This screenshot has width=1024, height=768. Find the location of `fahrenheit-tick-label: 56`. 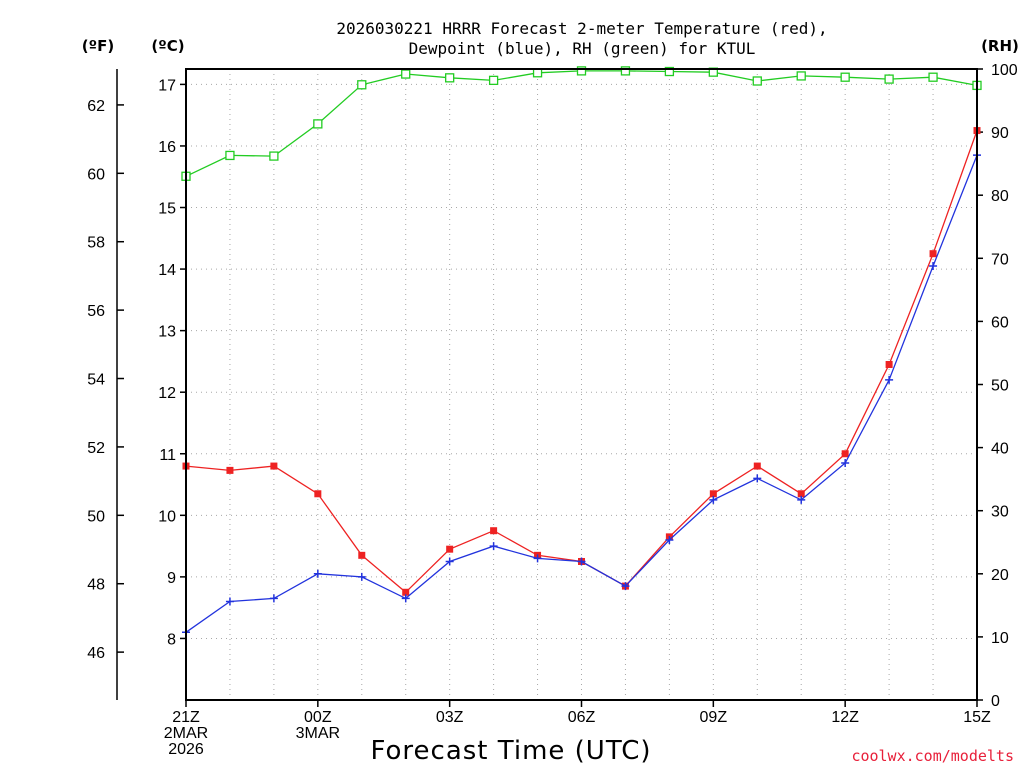

fahrenheit-tick-label: 56 is located at coordinates (96, 311).